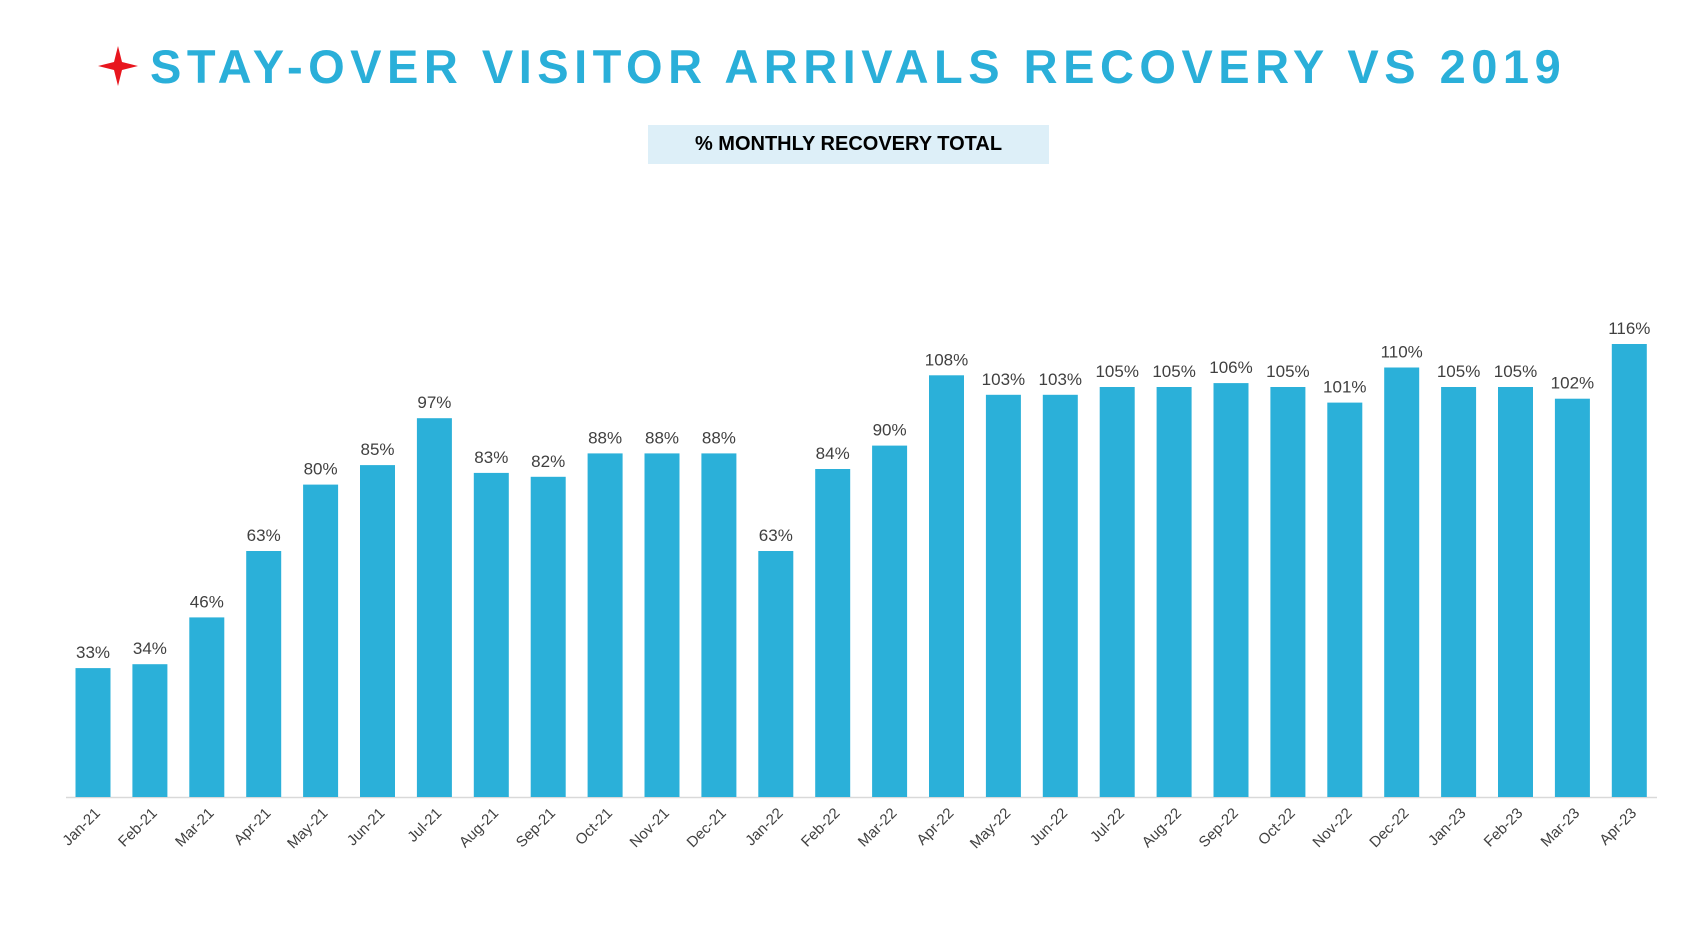 The image size is (1687, 941). Describe the element at coordinates (833, 453) in the screenshot. I see `data-label: 84%` at that location.